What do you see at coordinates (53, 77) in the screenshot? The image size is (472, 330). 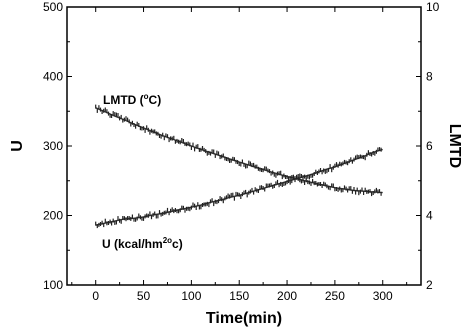 I see `y-left-tick-label: 400` at bounding box center [53, 77].